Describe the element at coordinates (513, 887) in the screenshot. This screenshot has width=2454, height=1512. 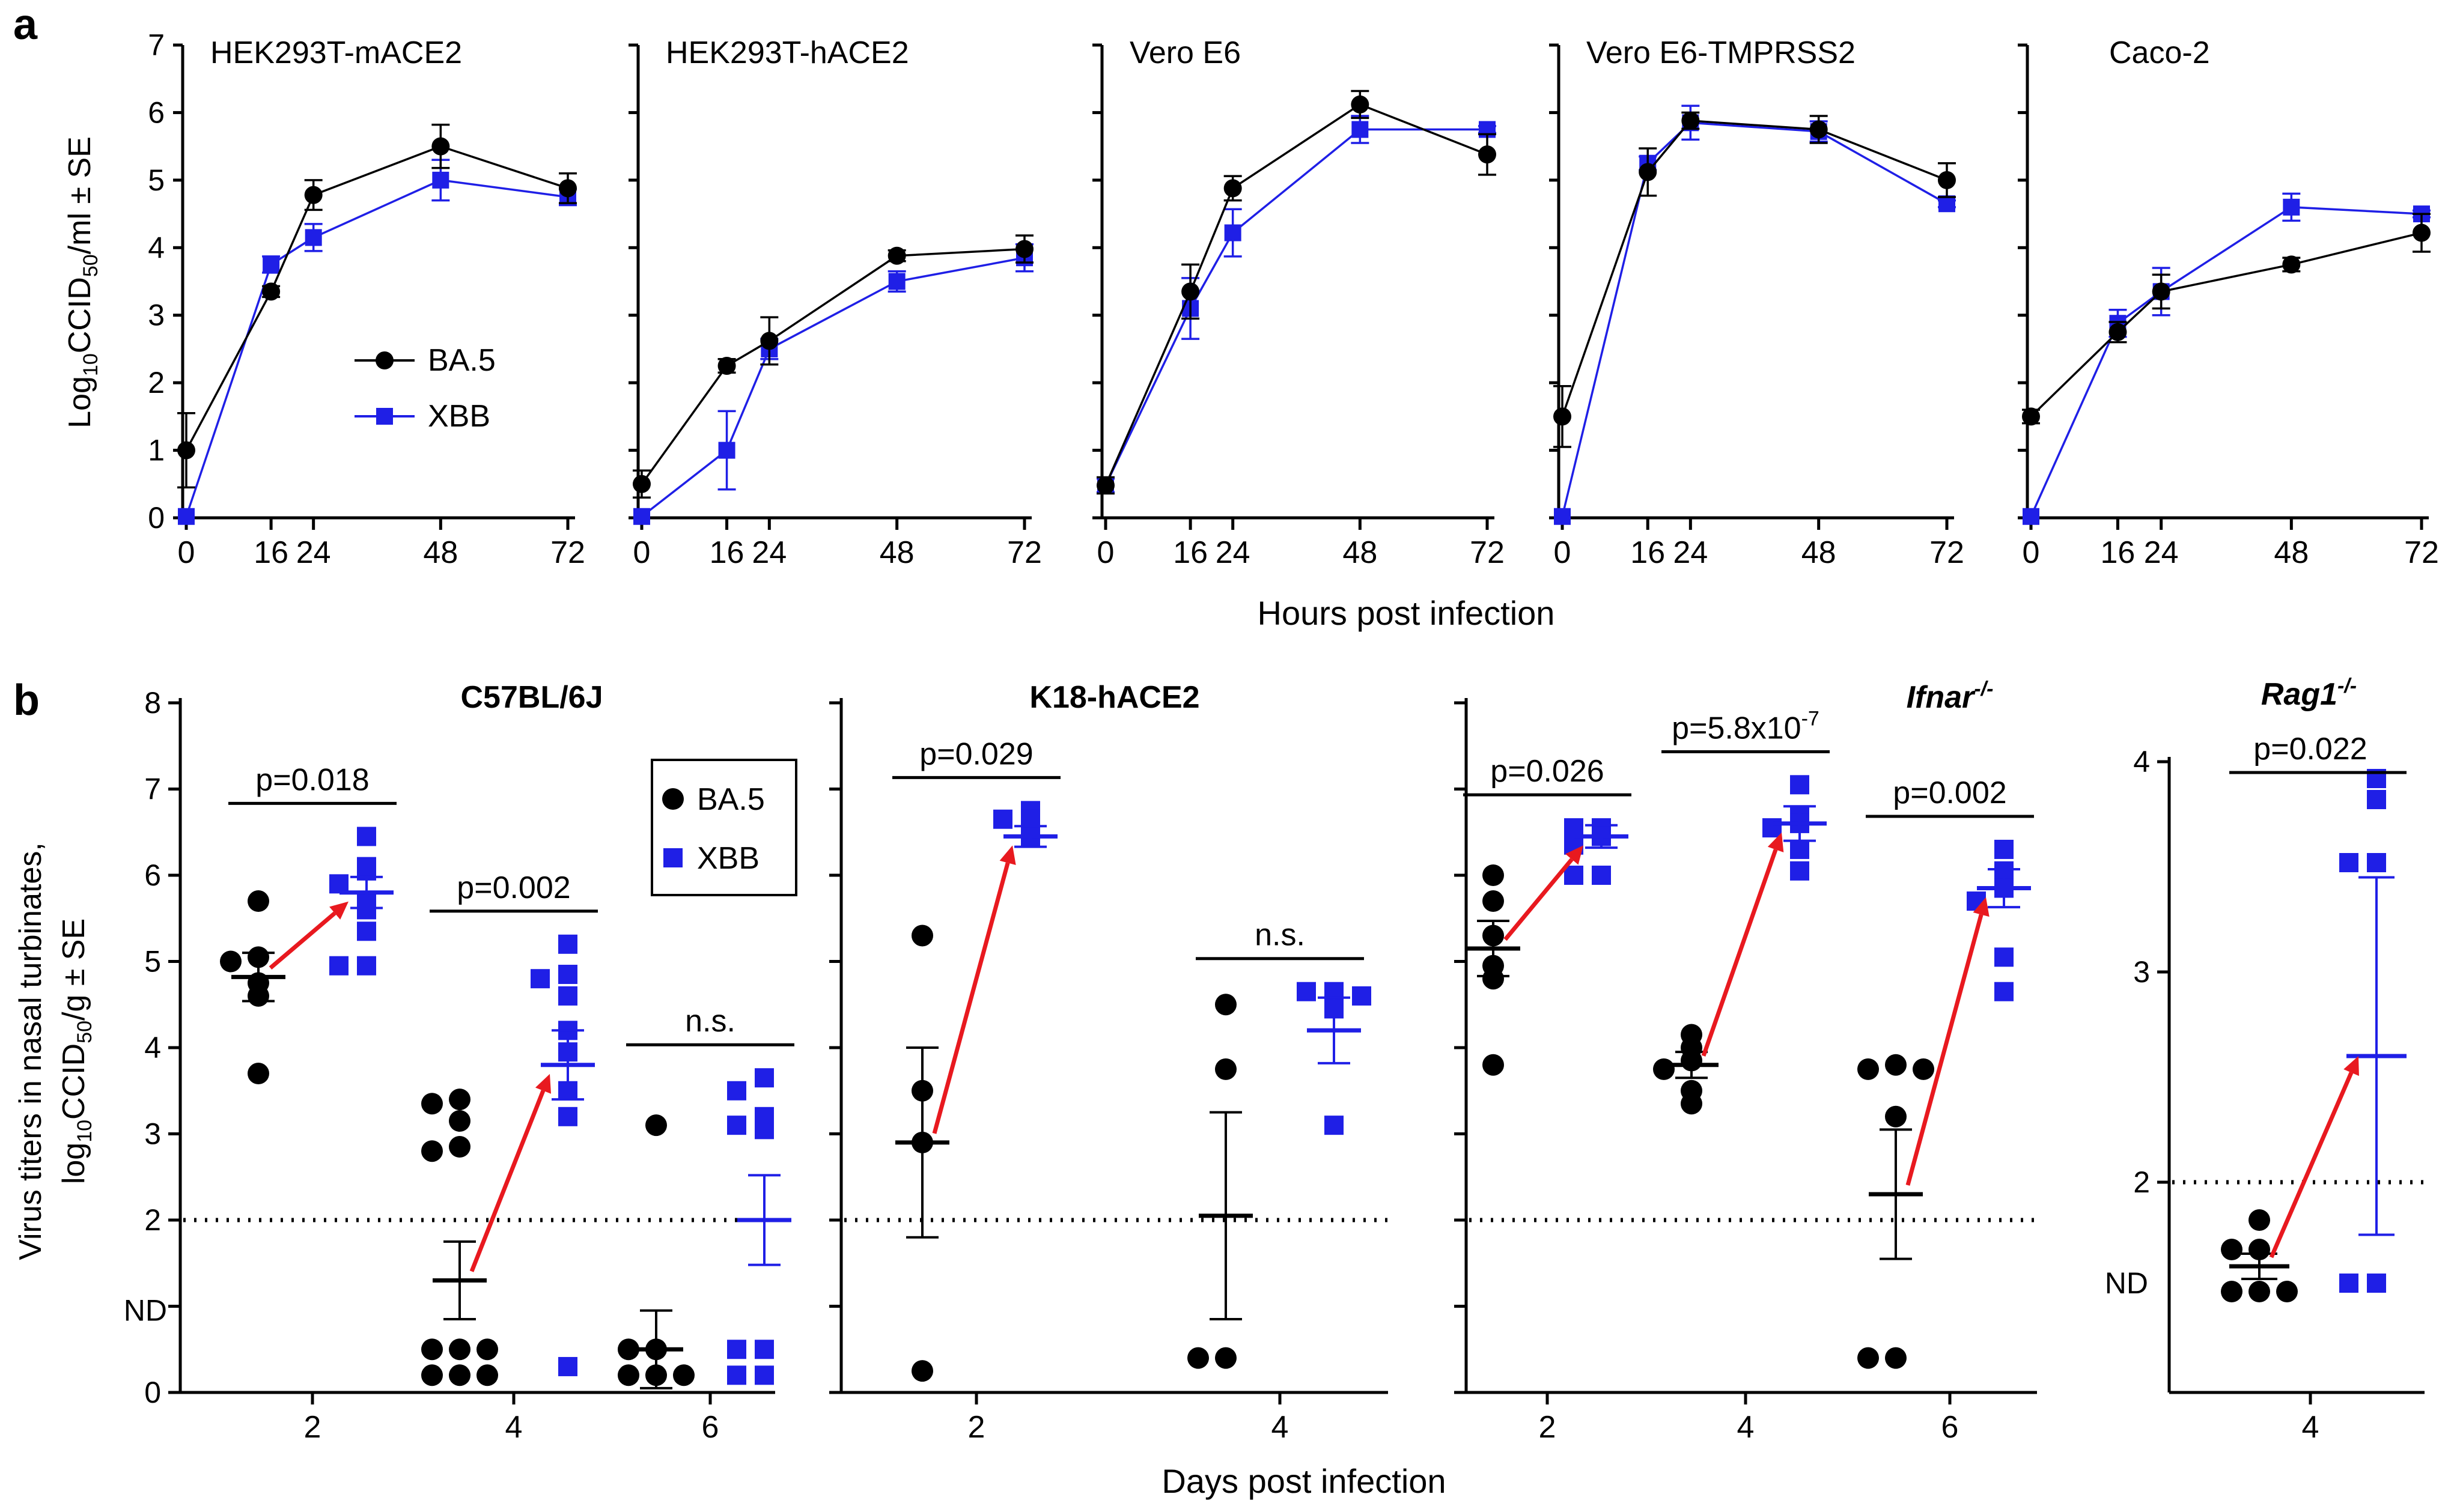
I see `p-value-label: p=0.002` at that location.